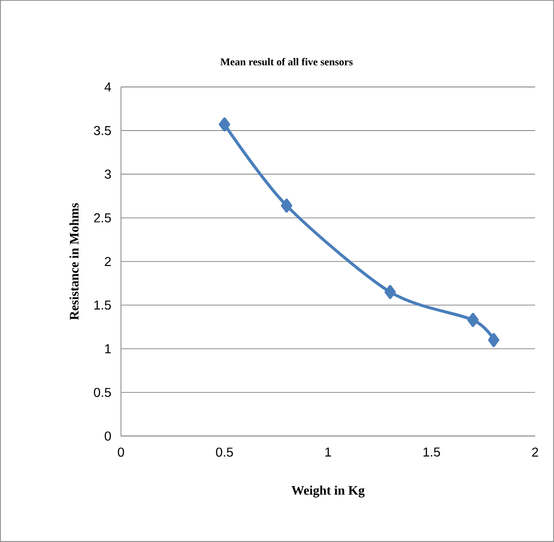 The image size is (554, 542). Describe the element at coordinates (107, 261) in the screenshot. I see `y-tick-label: 2` at that location.